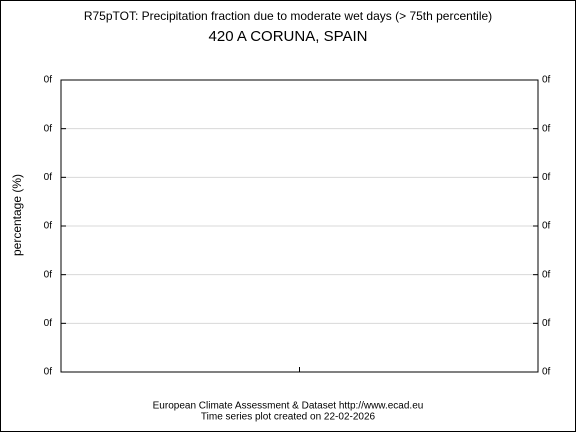 Image resolution: width=576 pixels, height=432 pixels. What do you see at coordinates (17, 215) in the screenshot?
I see `y-axis-label: percentage (%)` at bounding box center [17, 215].